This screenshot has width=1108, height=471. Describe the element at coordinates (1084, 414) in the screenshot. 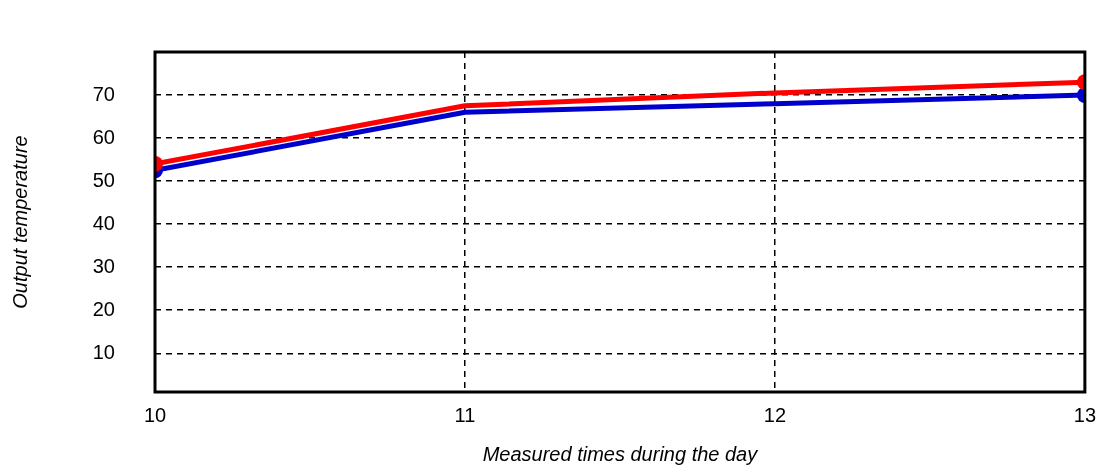

I see `x-tick-label: 13` at that location.